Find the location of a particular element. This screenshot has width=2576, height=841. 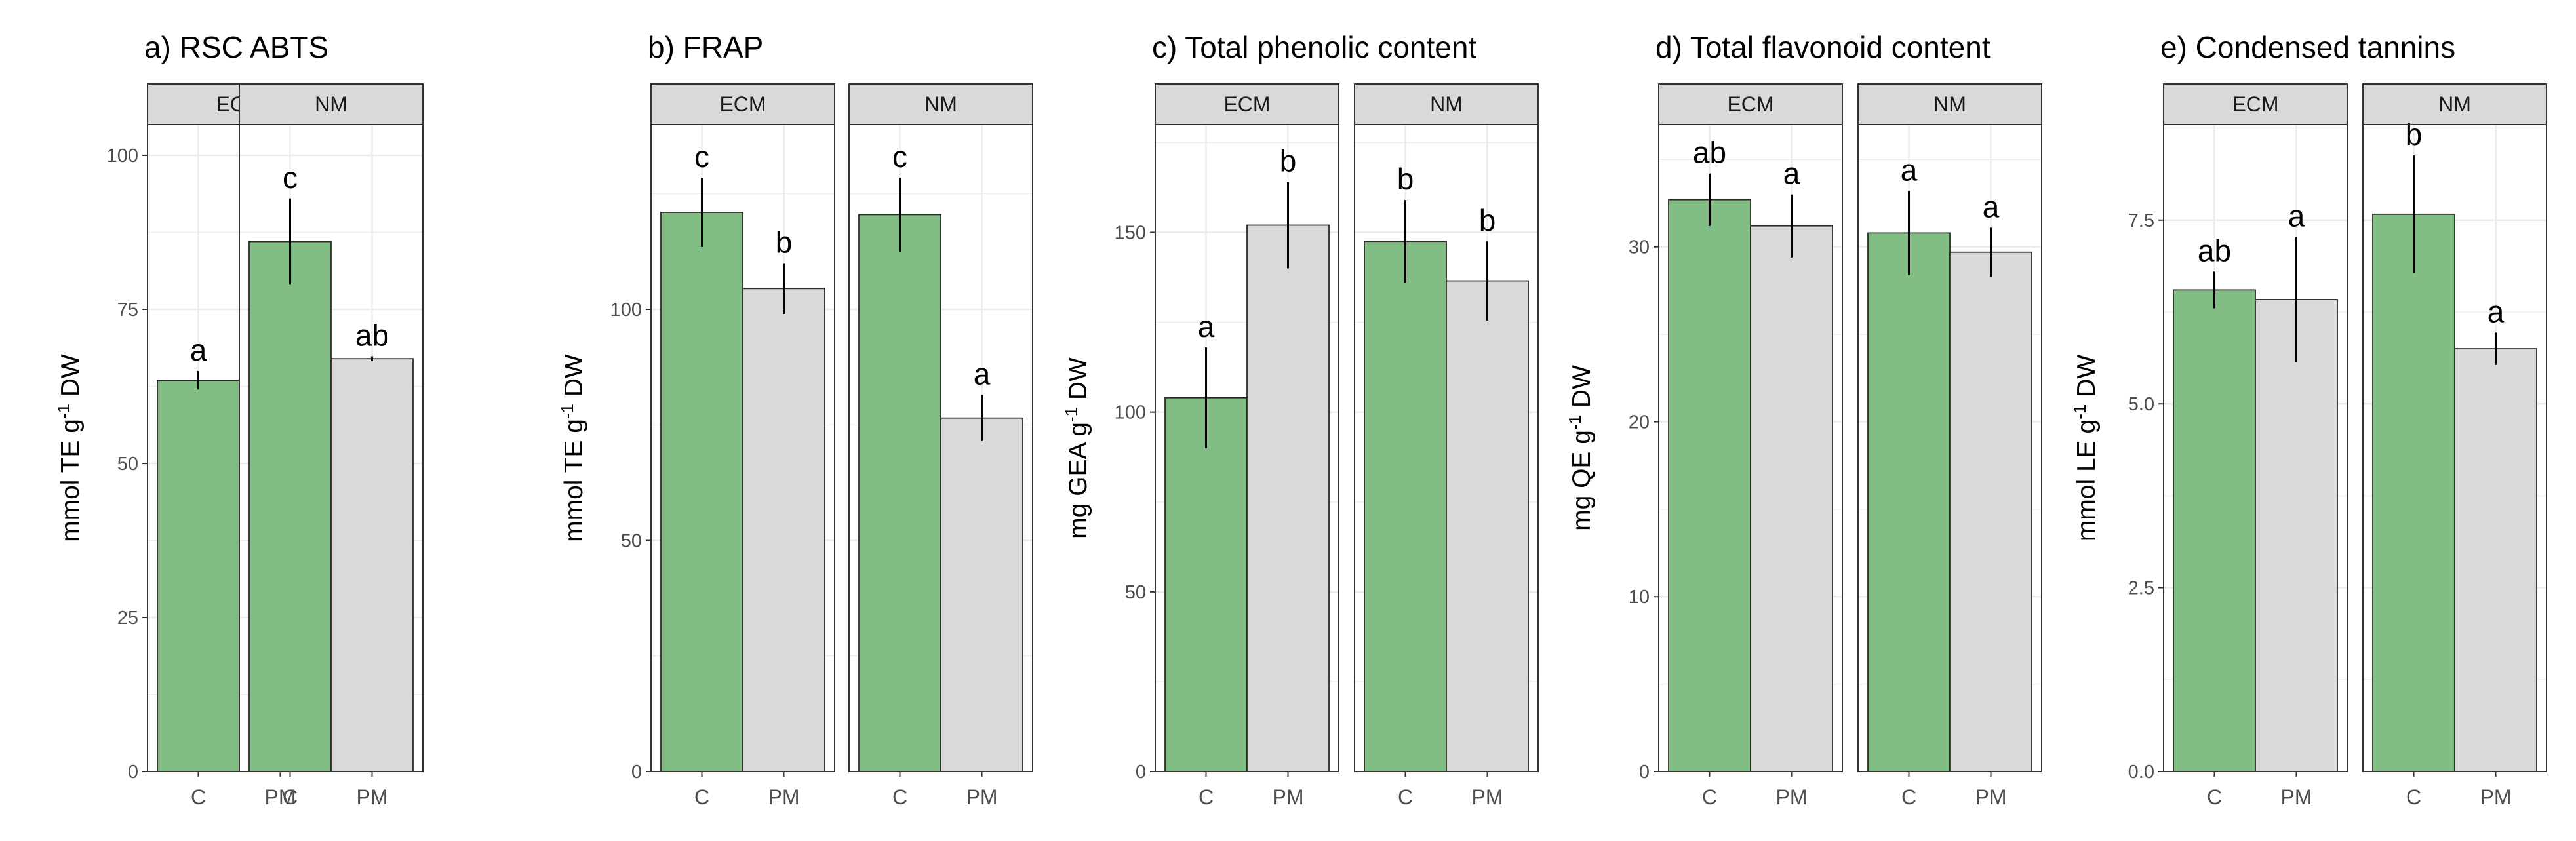

y-tick-label: 30 is located at coordinates (1639, 247).